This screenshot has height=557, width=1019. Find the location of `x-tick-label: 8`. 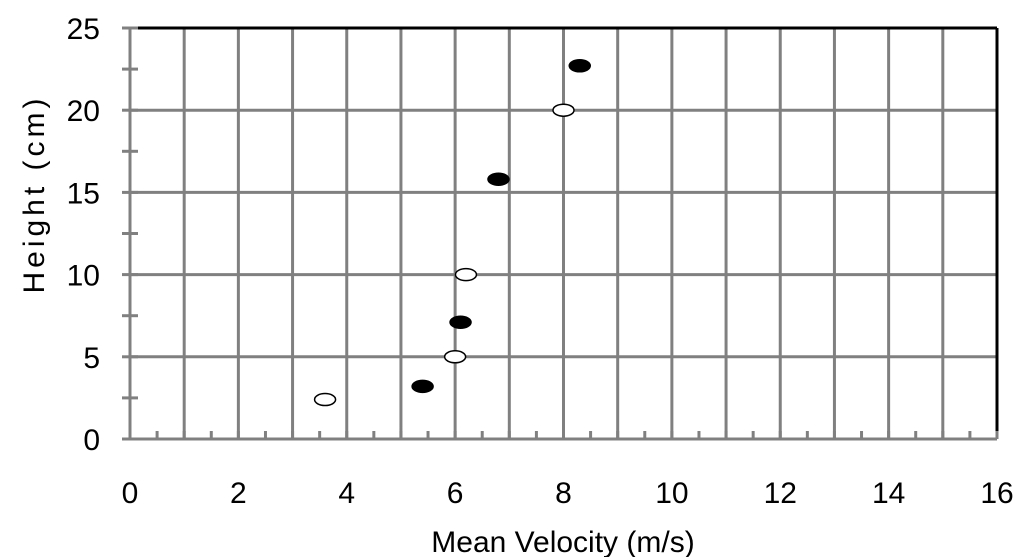

x-tick-label: 8 is located at coordinates (563, 493).